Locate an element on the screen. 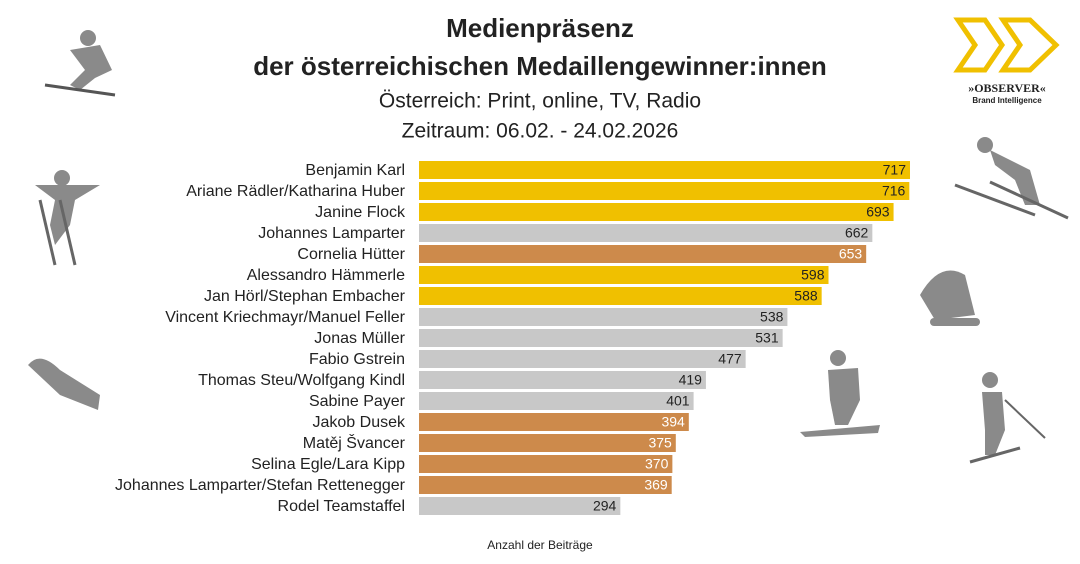 This screenshot has width=1080, height=564. category-label: Jan Hörl/Stephan Embacher is located at coordinates (305, 296).